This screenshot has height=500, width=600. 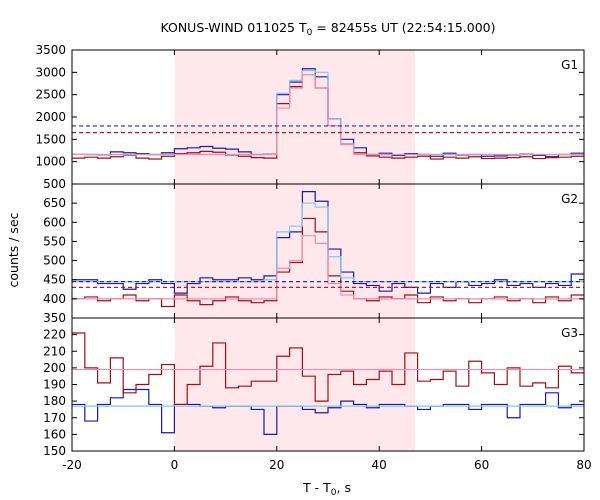 What do you see at coordinates (54, 351) in the screenshot?
I see `y-tick-label: 210` at bounding box center [54, 351].